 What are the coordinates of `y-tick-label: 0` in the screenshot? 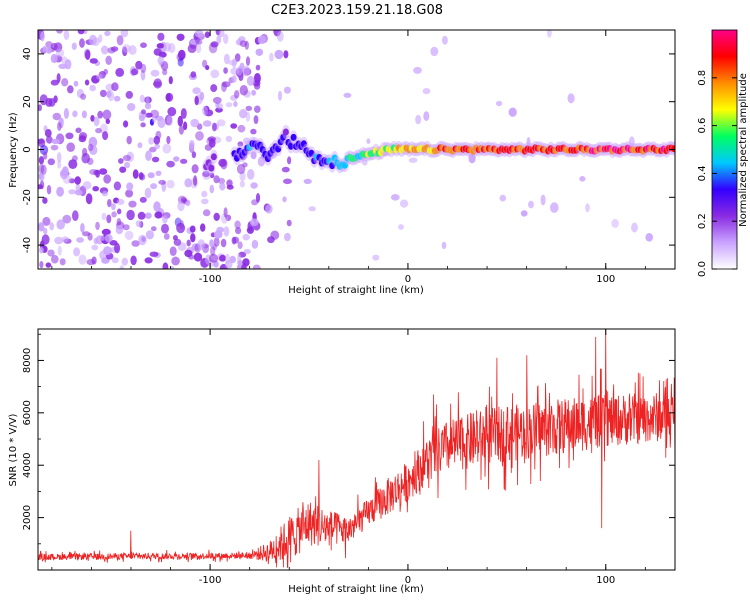 It's located at (27, 149).